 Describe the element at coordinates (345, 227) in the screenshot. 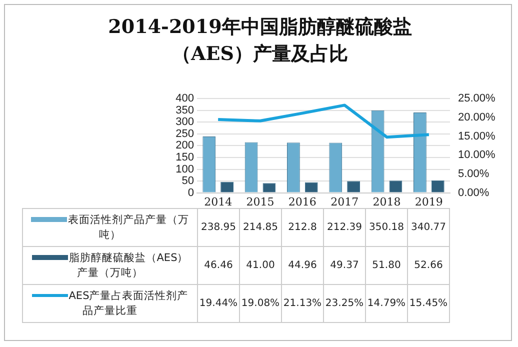

I see `data-label: 212.39` at that location.